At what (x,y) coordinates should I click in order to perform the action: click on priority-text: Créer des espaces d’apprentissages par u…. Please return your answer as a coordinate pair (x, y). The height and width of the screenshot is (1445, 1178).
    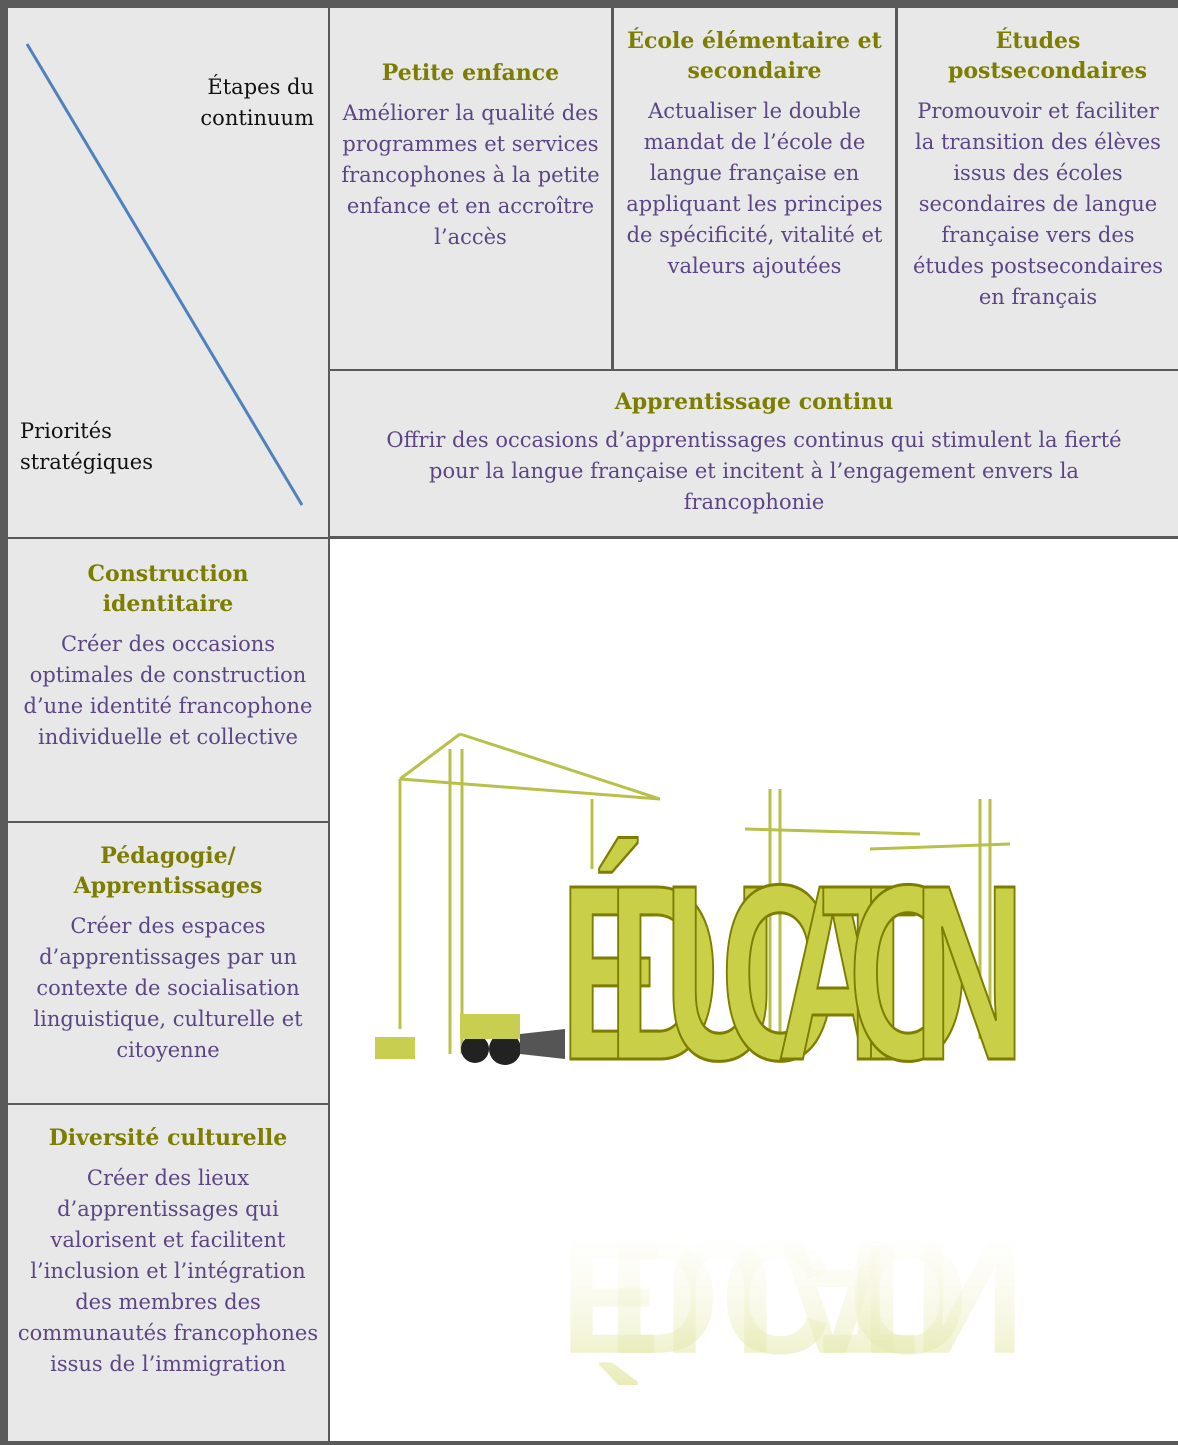
    Looking at the image, I should click on (168, 988).